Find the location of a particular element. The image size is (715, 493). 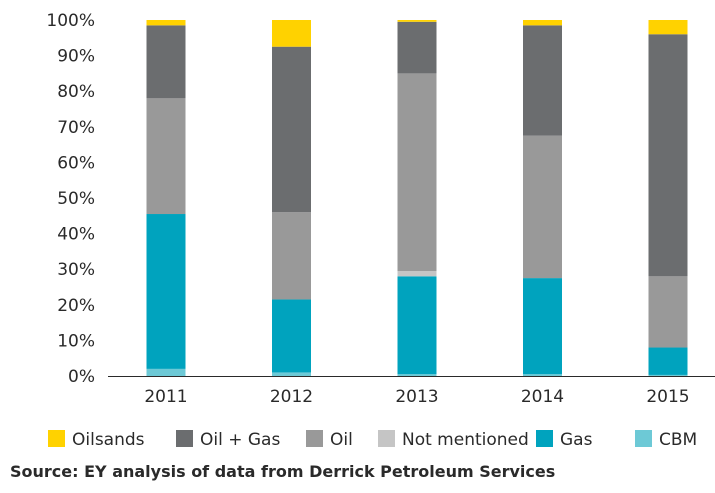

bar-stack-2015 is located at coordinates (668, 198).